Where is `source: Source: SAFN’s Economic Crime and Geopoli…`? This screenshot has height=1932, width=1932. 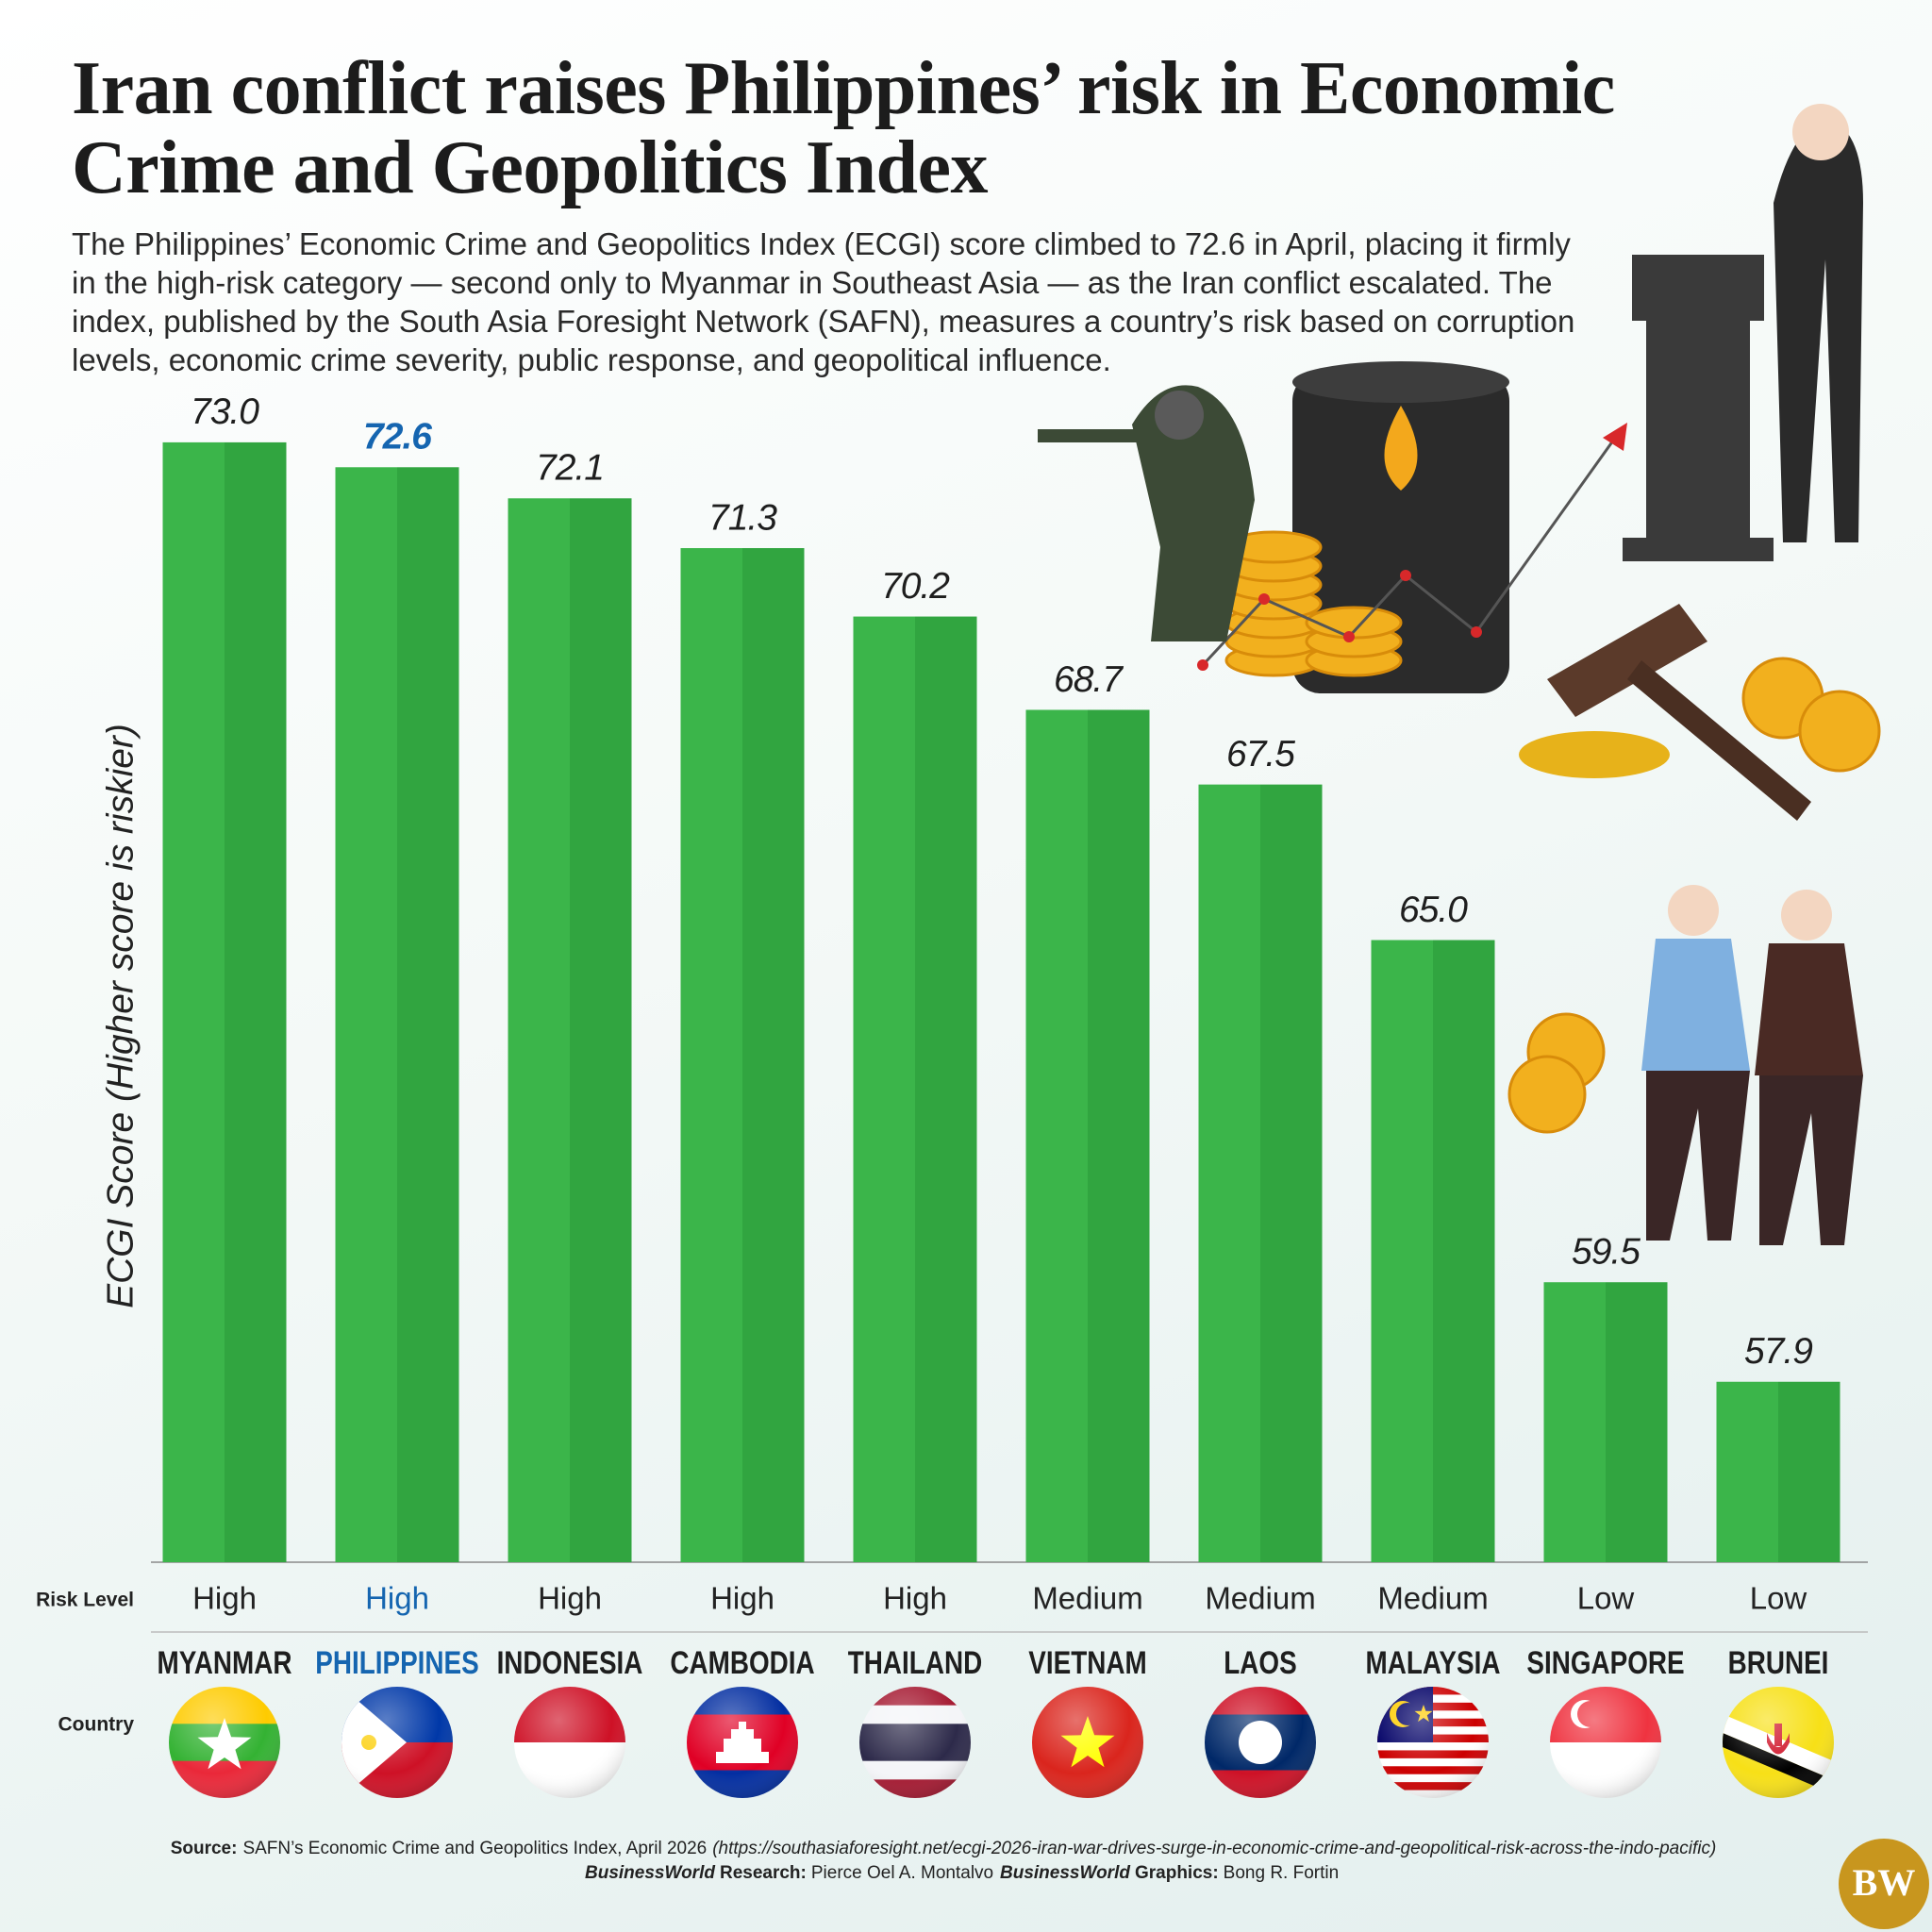
source: Source: SAFN’s Economic Crime and Geopoli… is located at coordinates (944, 1849).